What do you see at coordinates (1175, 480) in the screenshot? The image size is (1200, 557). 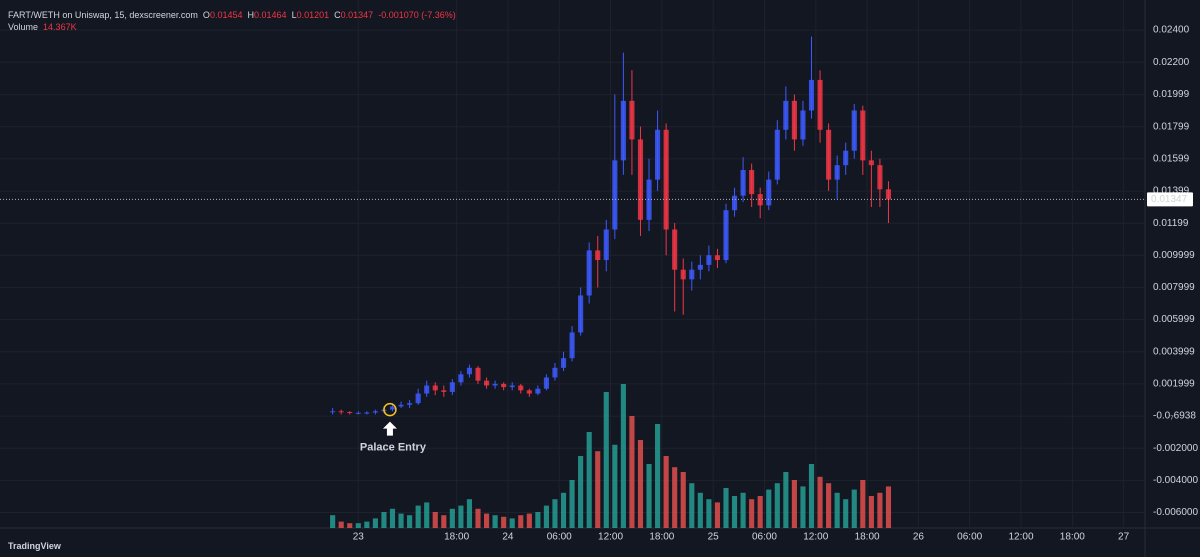 I see `y-tick-label: -0.004000` at bounding box center [1175, 480].